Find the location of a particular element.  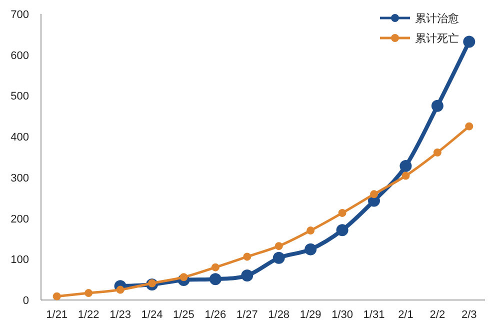

x-tick-label: 1/22 is located at coordinates (89, 315).